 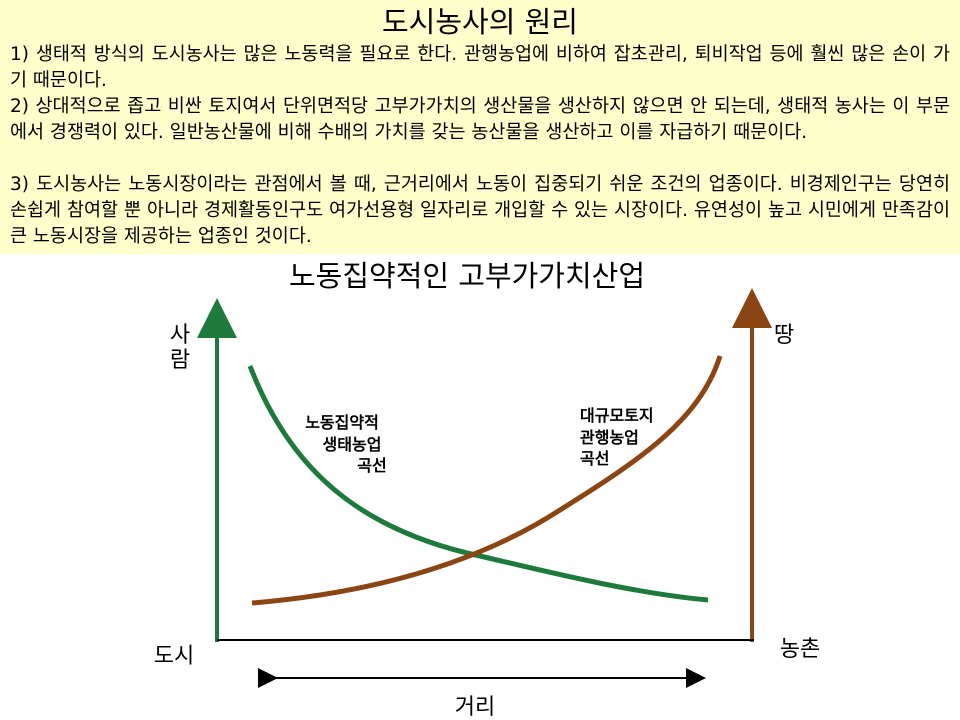 What do you see at coordinates (475, 707) in the screenshot?
I see `distance-label: 거리` at bounding box center [475, 707].